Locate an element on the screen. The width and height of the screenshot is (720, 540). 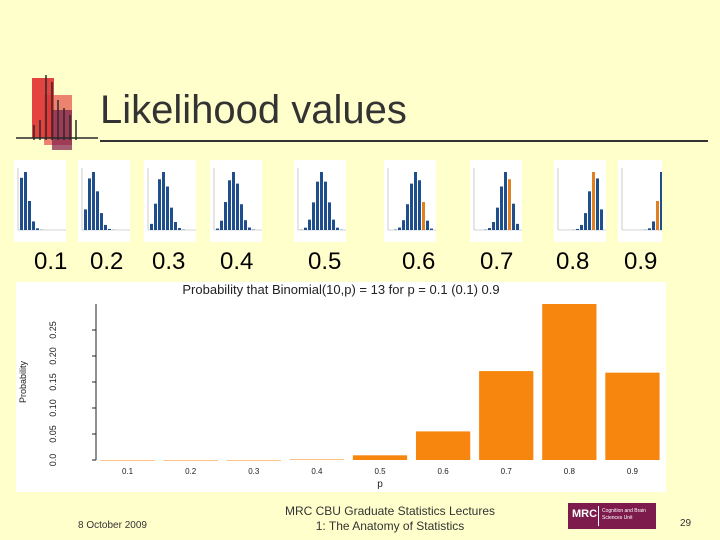
p-label: 0.4 is located at coordinates (237, 261).